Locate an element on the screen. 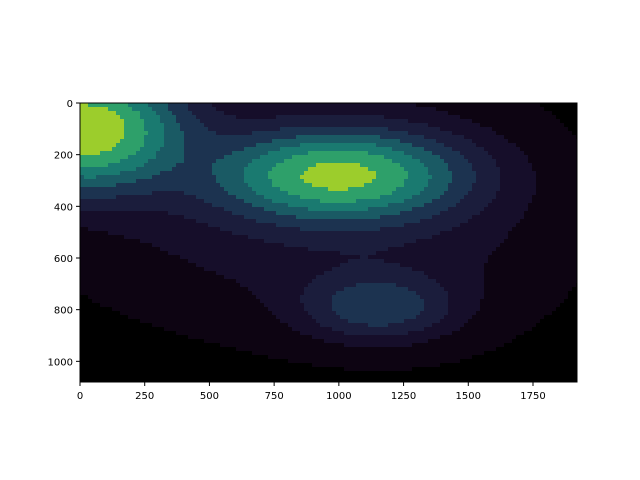 The height and width of the screenshot is (480, 640). x-tick-label: 750 is located at coordinates (274, 396).